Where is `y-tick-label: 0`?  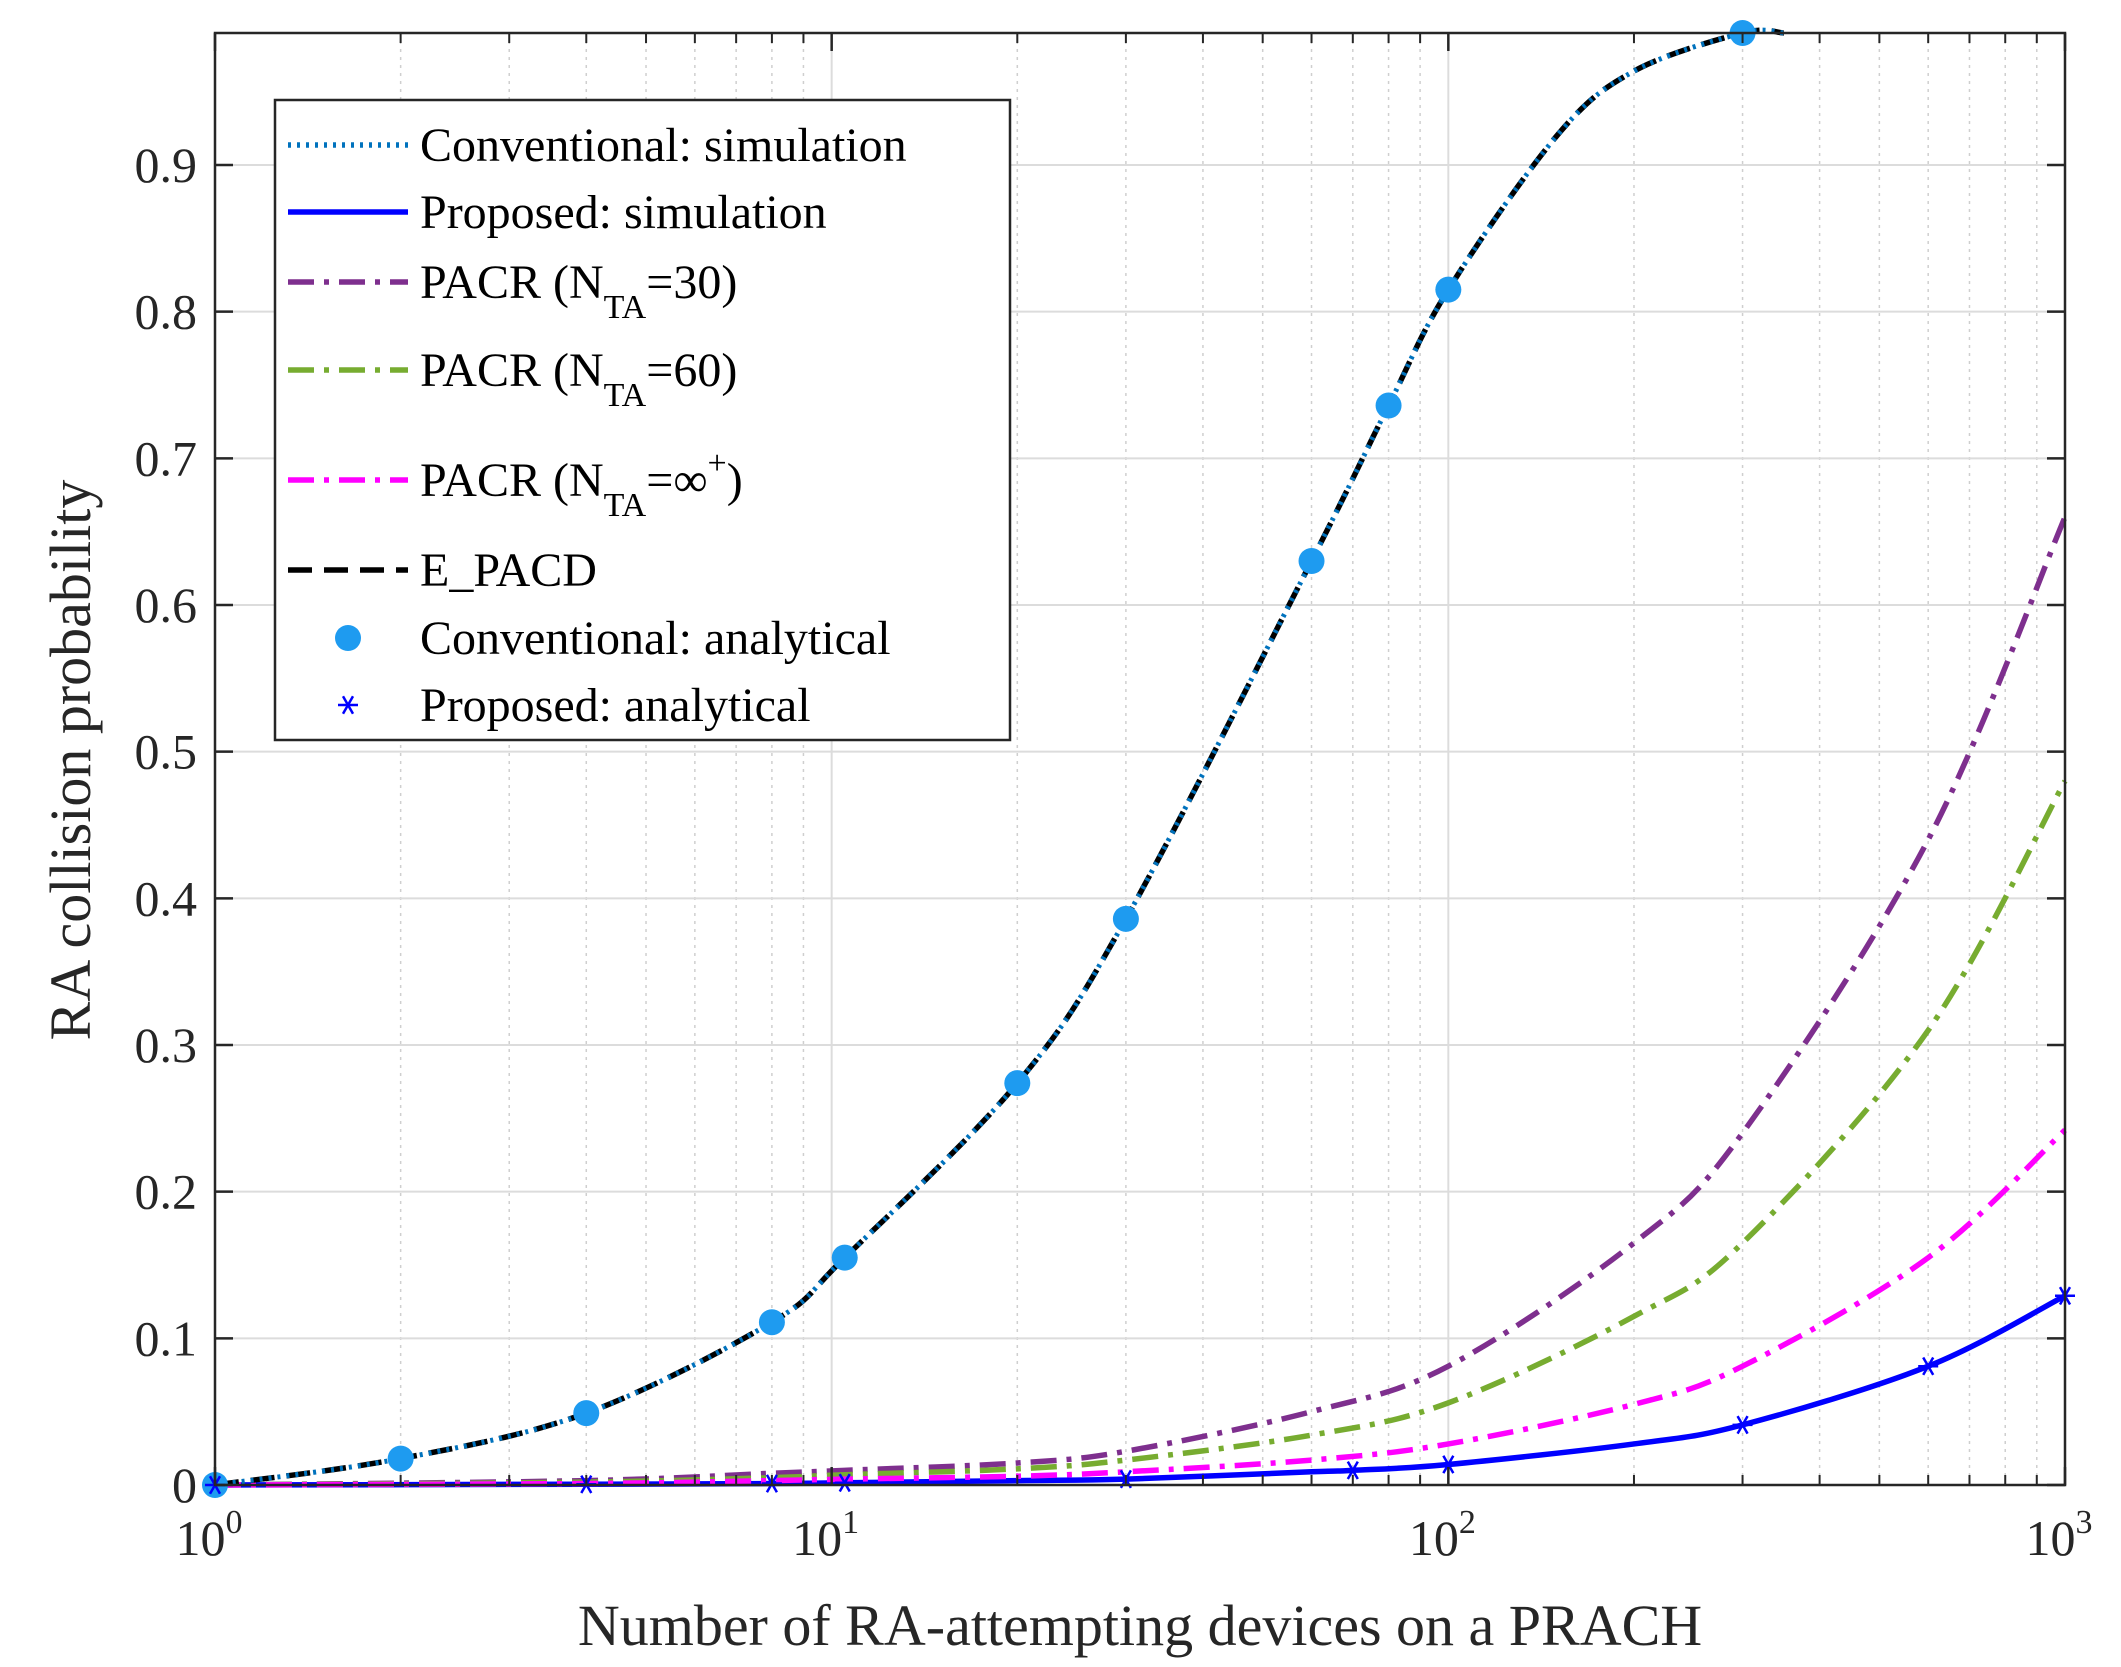 y-tick-label: 0 is located at coordinates (184, 1485).